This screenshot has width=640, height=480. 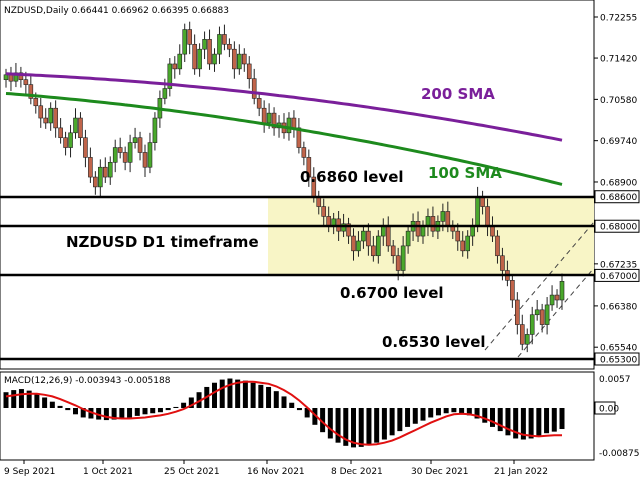 I want to click on price-tick-label: 0.65540, so click(x=618, y=349).